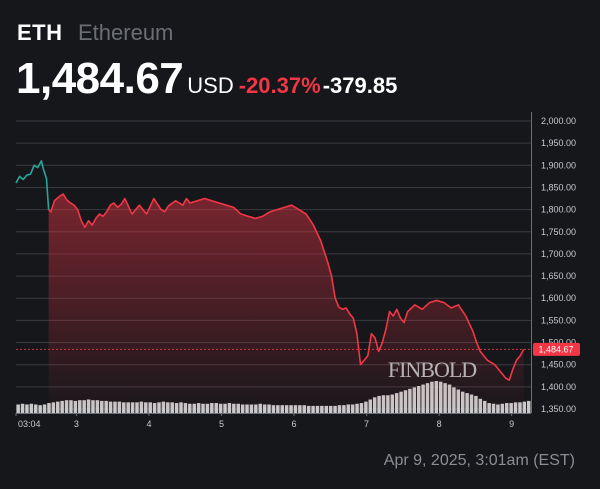  Describe the element at coordinates (264, 421) in the screenshot. I see `x-axis: 03:04 3 4 5 6 7 8 9` at that location.